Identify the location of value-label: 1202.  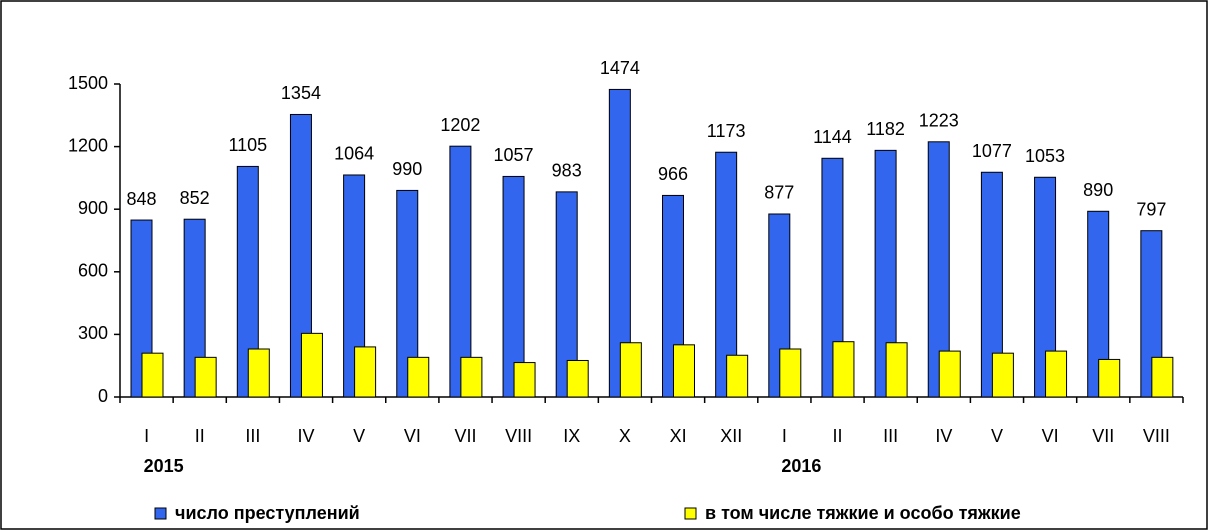
(460, 125).